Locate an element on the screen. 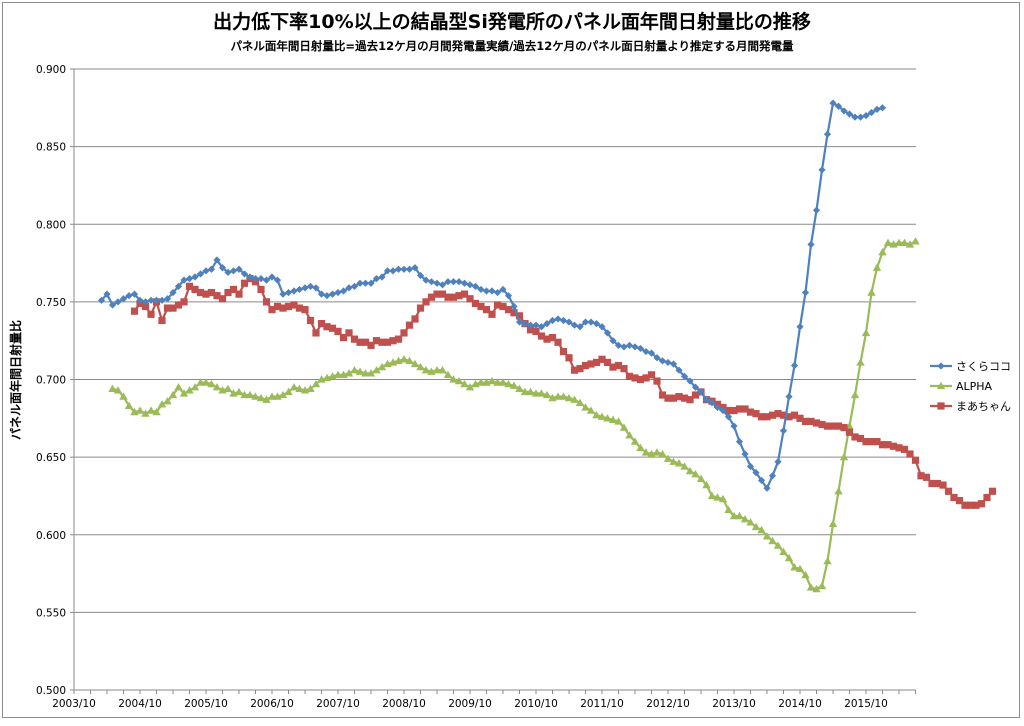 The width and height of the screenshot is (1024, 726). y-tick-label: 0.600 is located at coordinates (51, 536).